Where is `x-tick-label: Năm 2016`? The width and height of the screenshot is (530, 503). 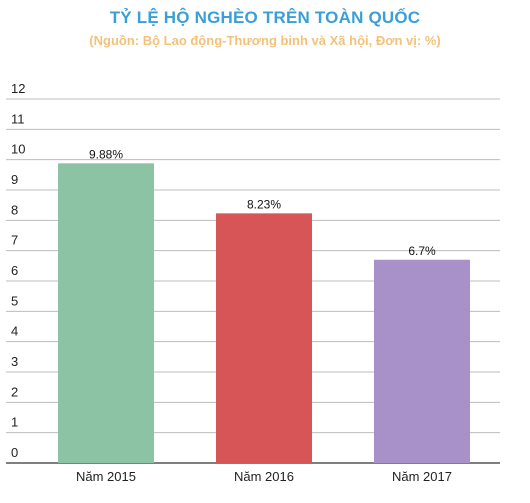
x-tick-label: Năm 2016 is located at coordinates (264, 476).